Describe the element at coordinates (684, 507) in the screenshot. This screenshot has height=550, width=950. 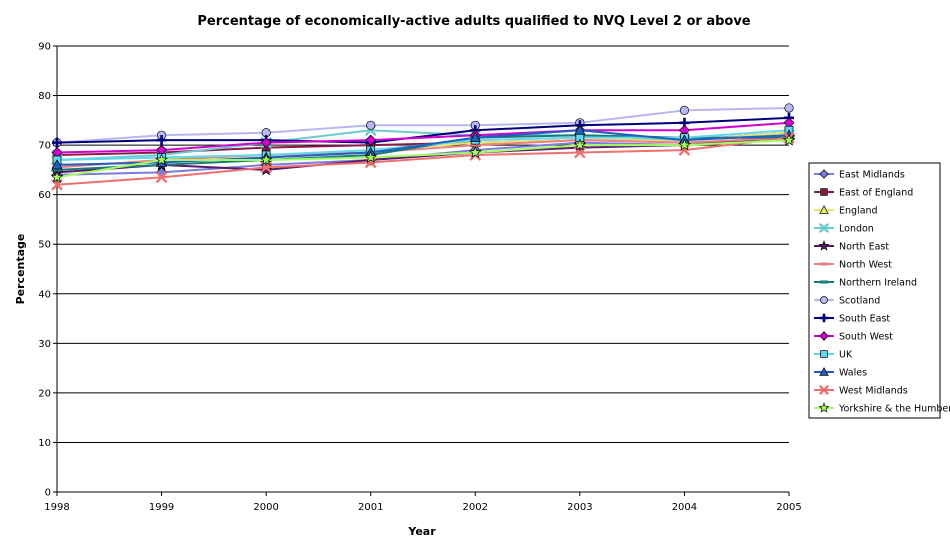
I see `x-tick-label: 2004` at that location.